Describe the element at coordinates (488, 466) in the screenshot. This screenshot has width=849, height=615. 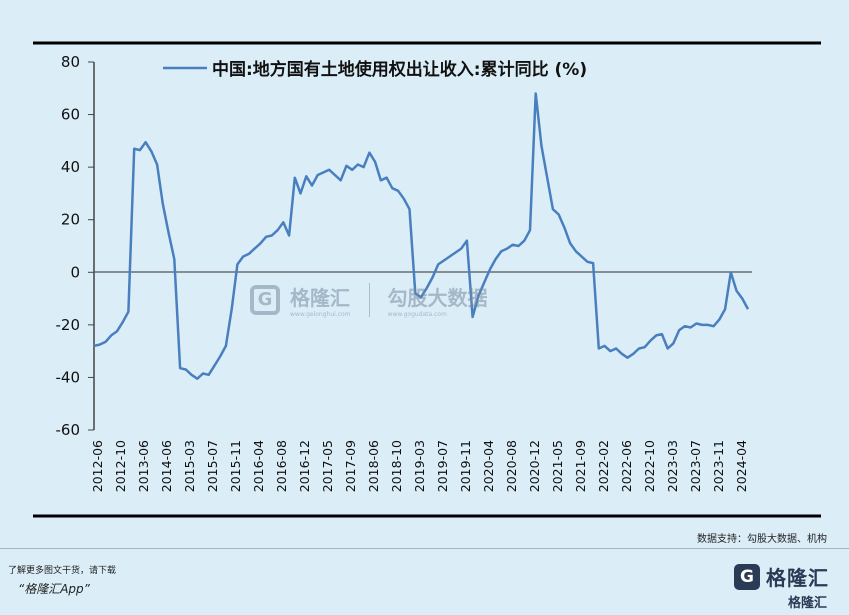
I see `x-tick-label: 2020-04` at that location.